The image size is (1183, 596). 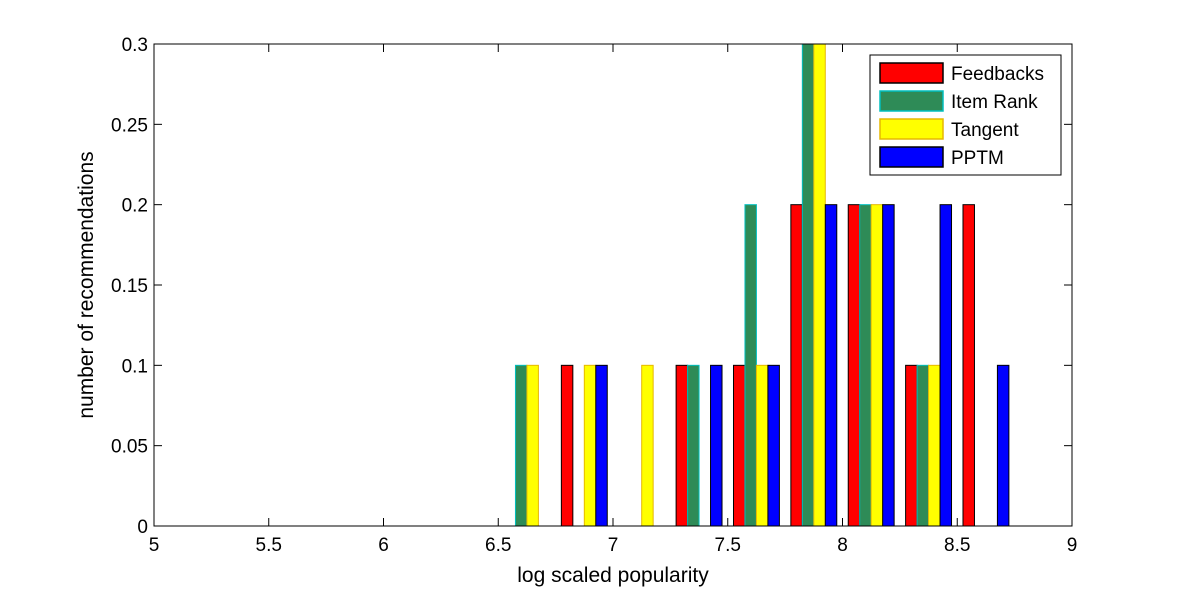 What do you see at coordinates (135, 206) in the screenshot?
I see `y-tick-label: 0.2` at bounding box center [135, 206].